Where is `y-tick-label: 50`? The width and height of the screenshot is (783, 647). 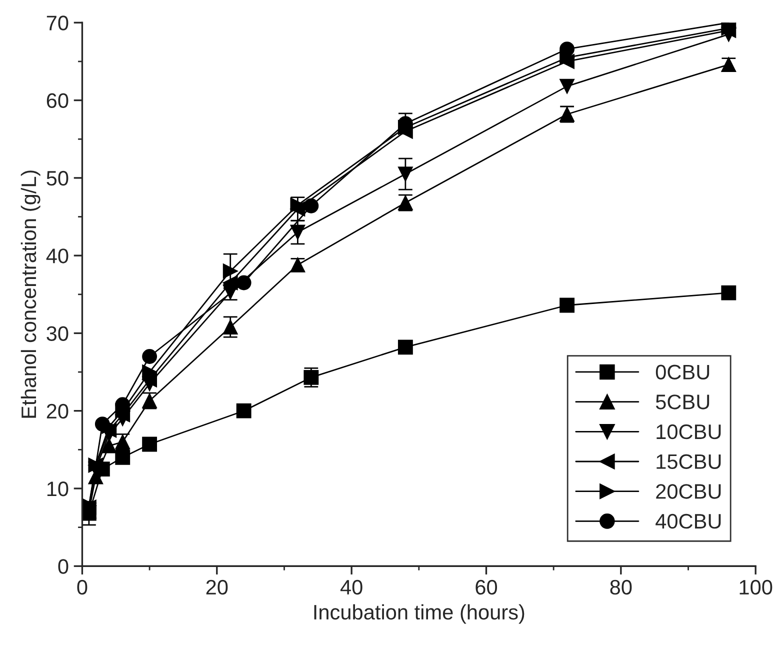
y-tick-label: 50 is located at coordinates (57, 178).